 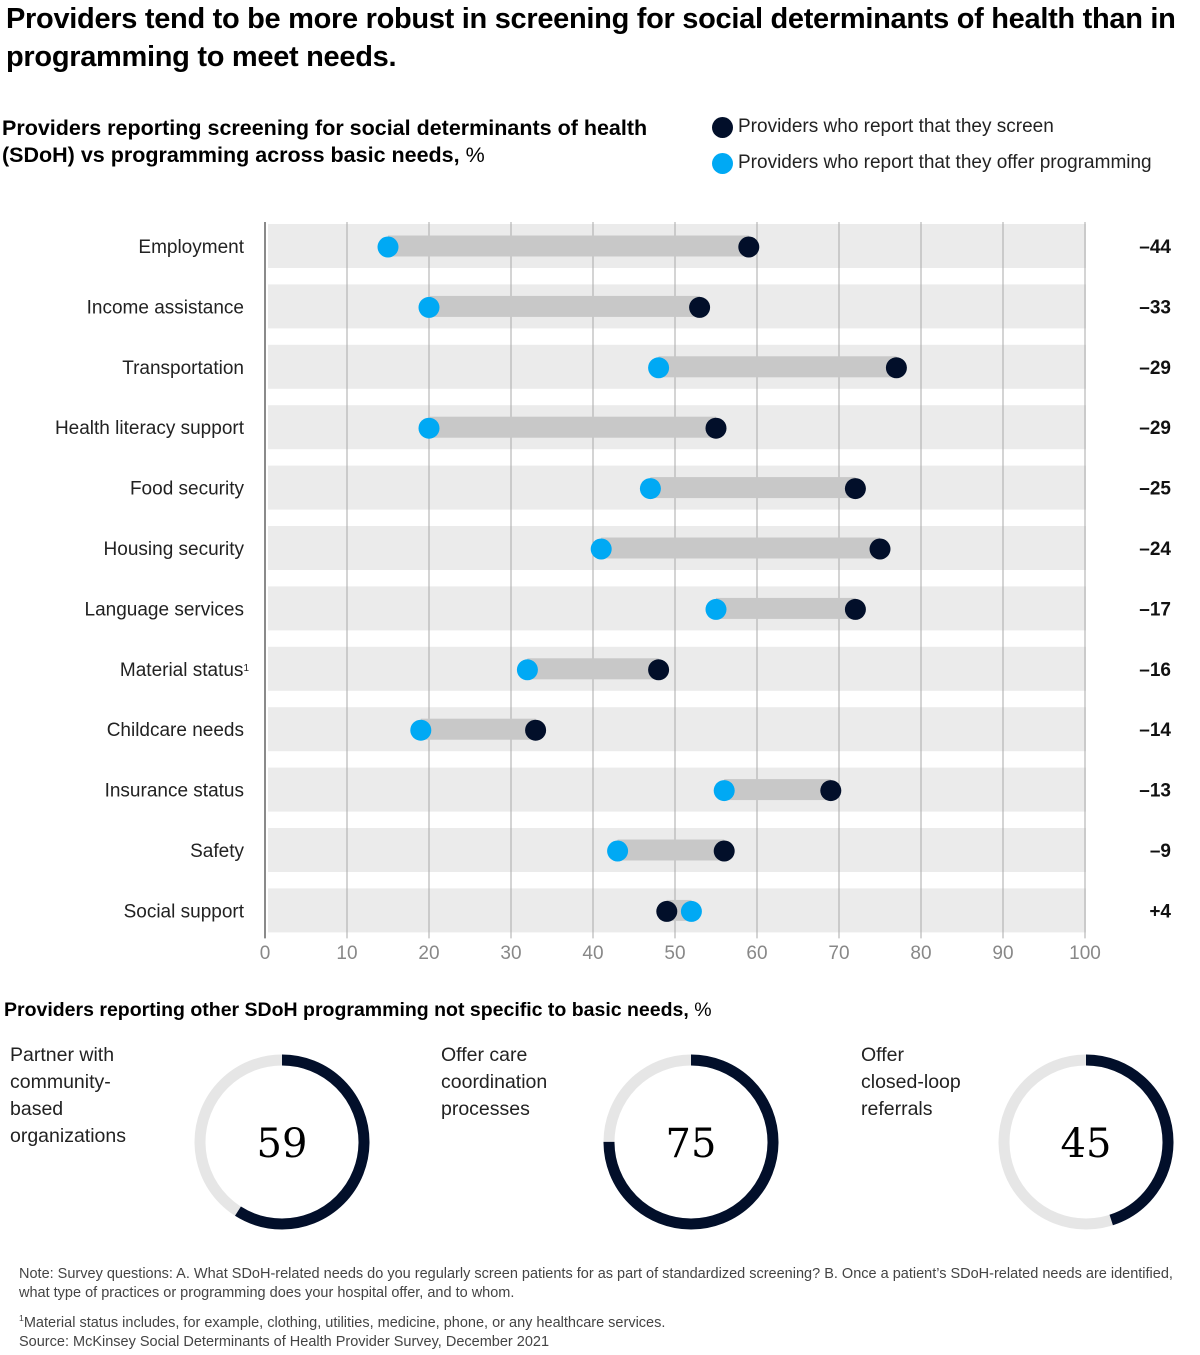 I want to click on legend-item-screen: Providers who report that they screen, so click(x=932, y=127).